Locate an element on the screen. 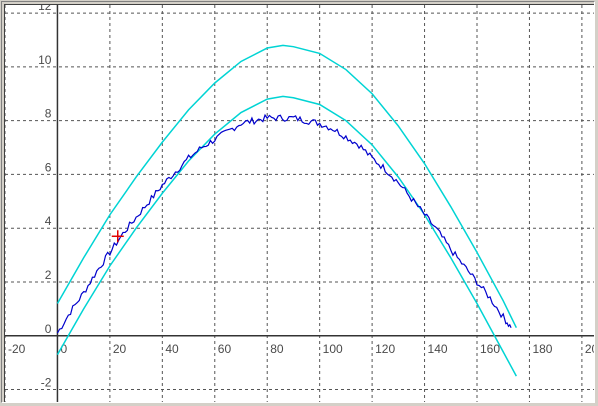 This screenshot has height=406, width=598. y-tick-label: 12 is located at coordinates (45, 9).